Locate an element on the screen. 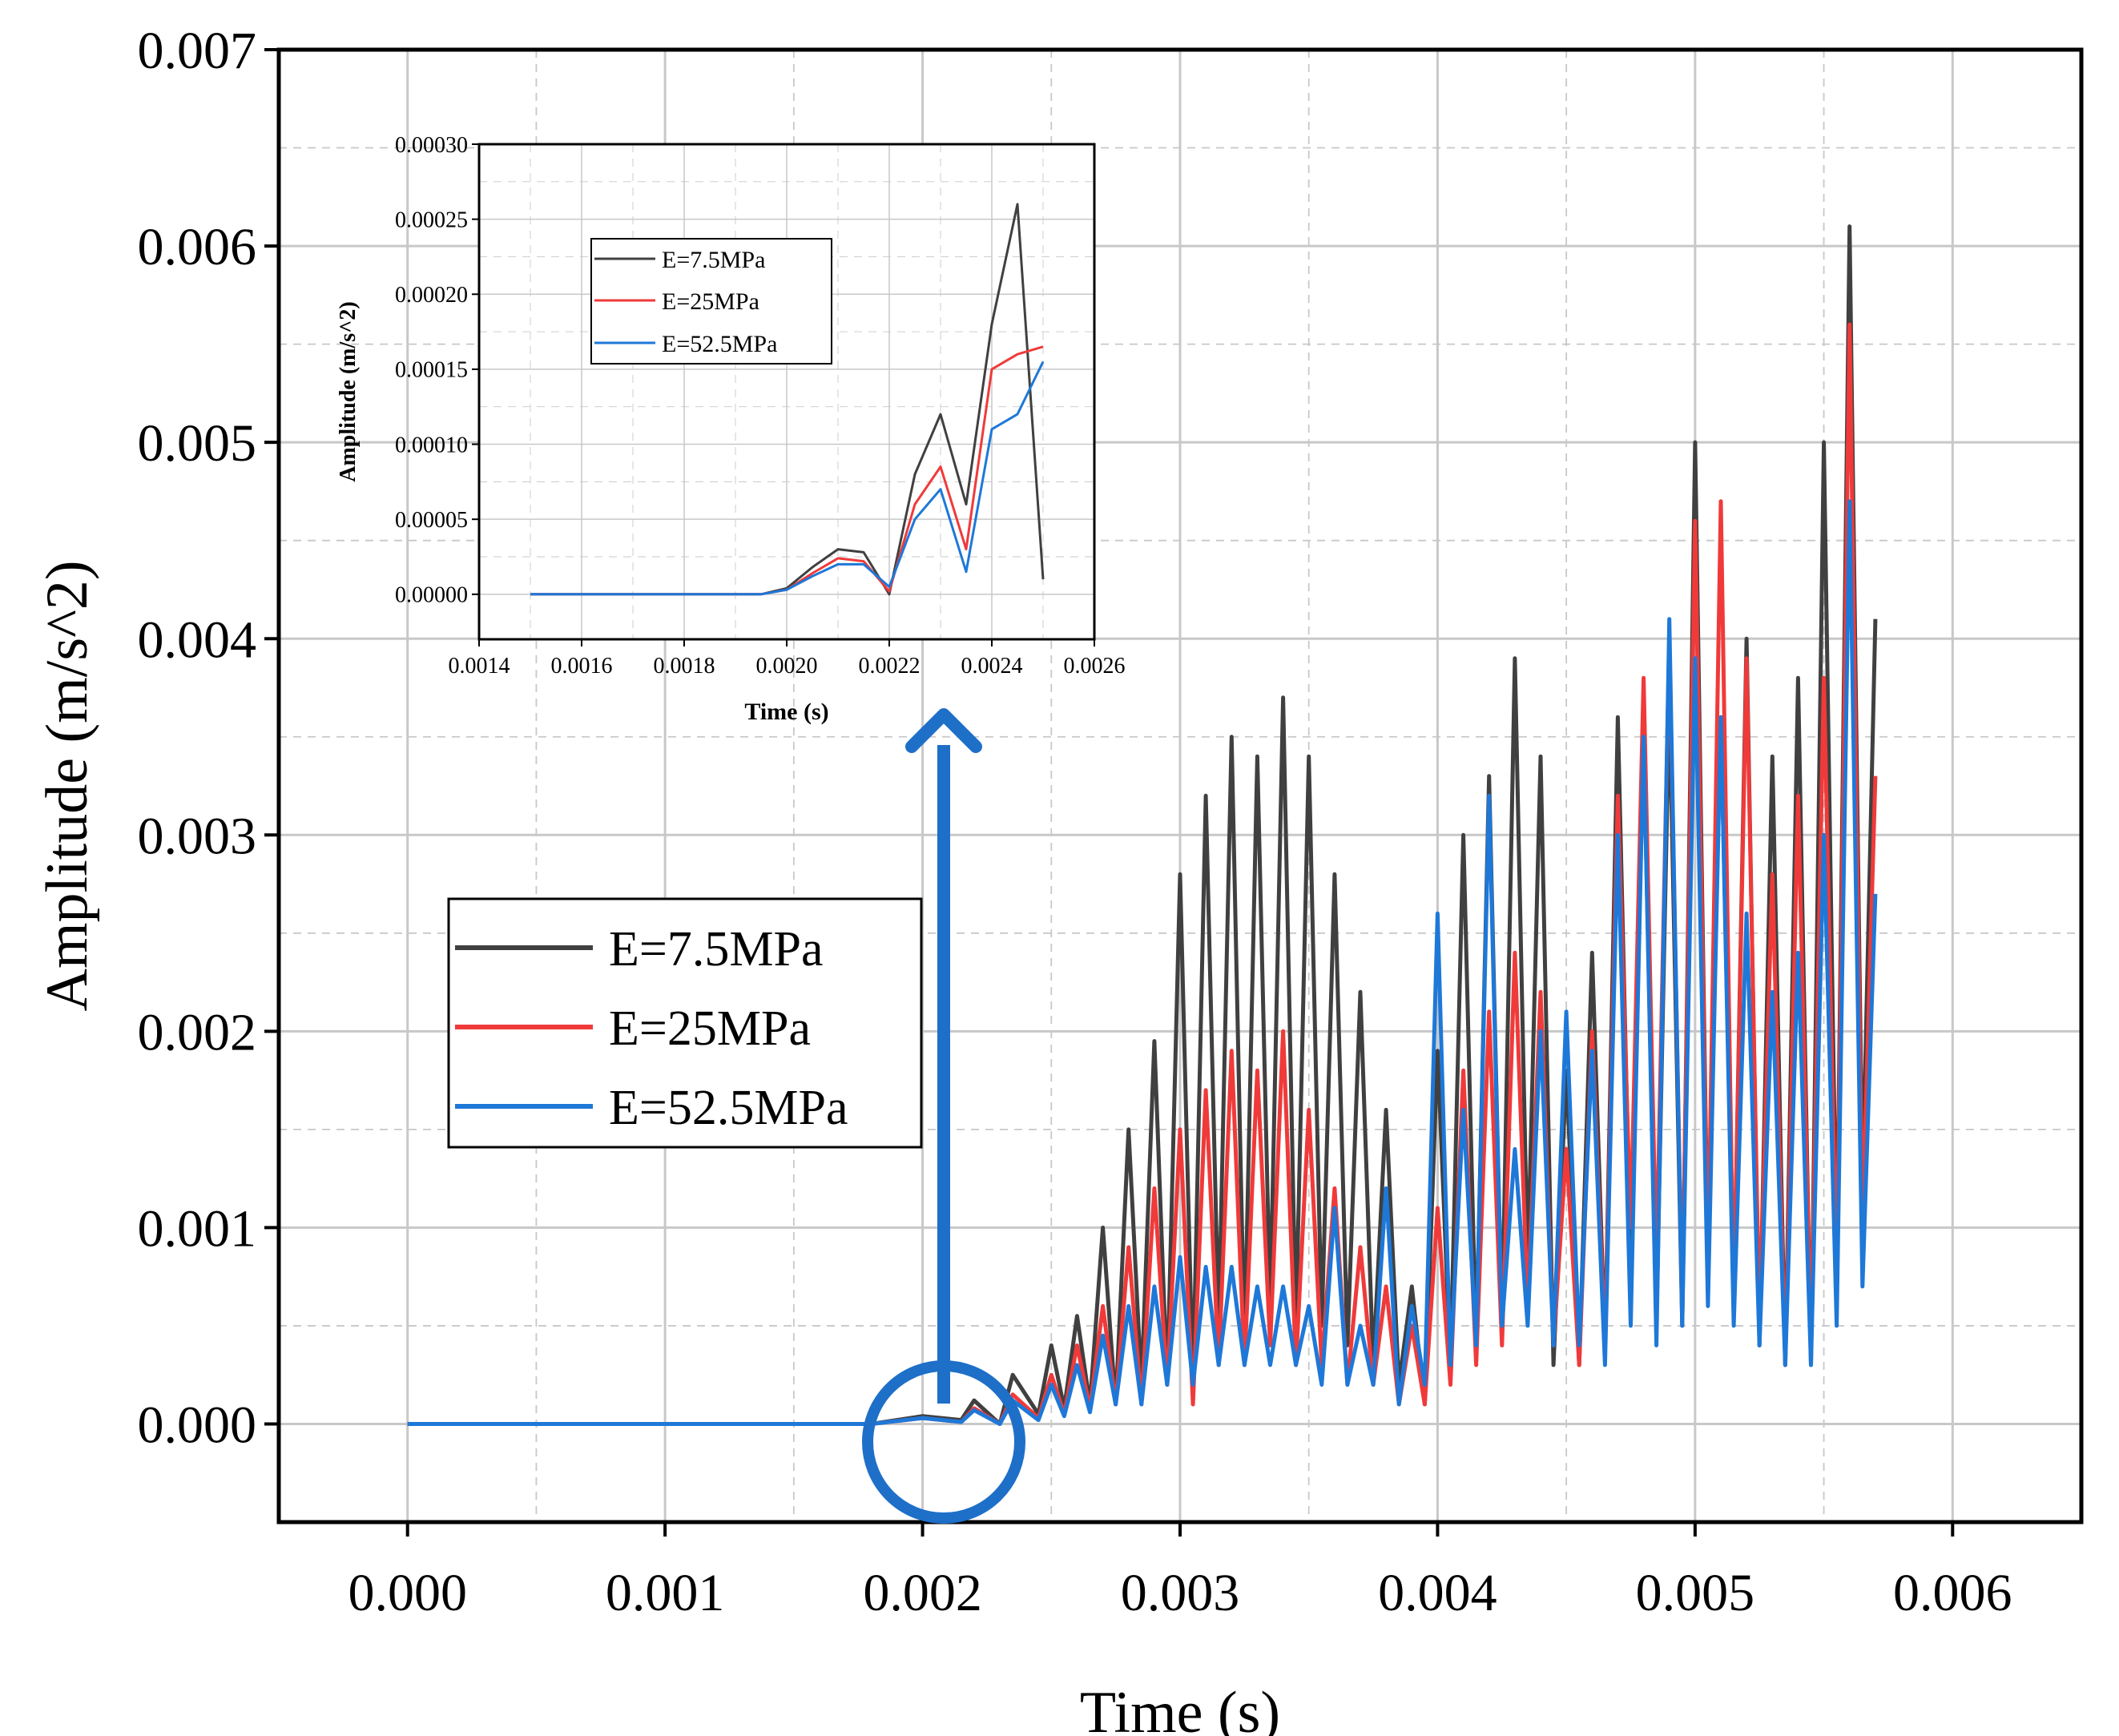  x-tick-label: 0.000 is located at coordinates (407, 1593).